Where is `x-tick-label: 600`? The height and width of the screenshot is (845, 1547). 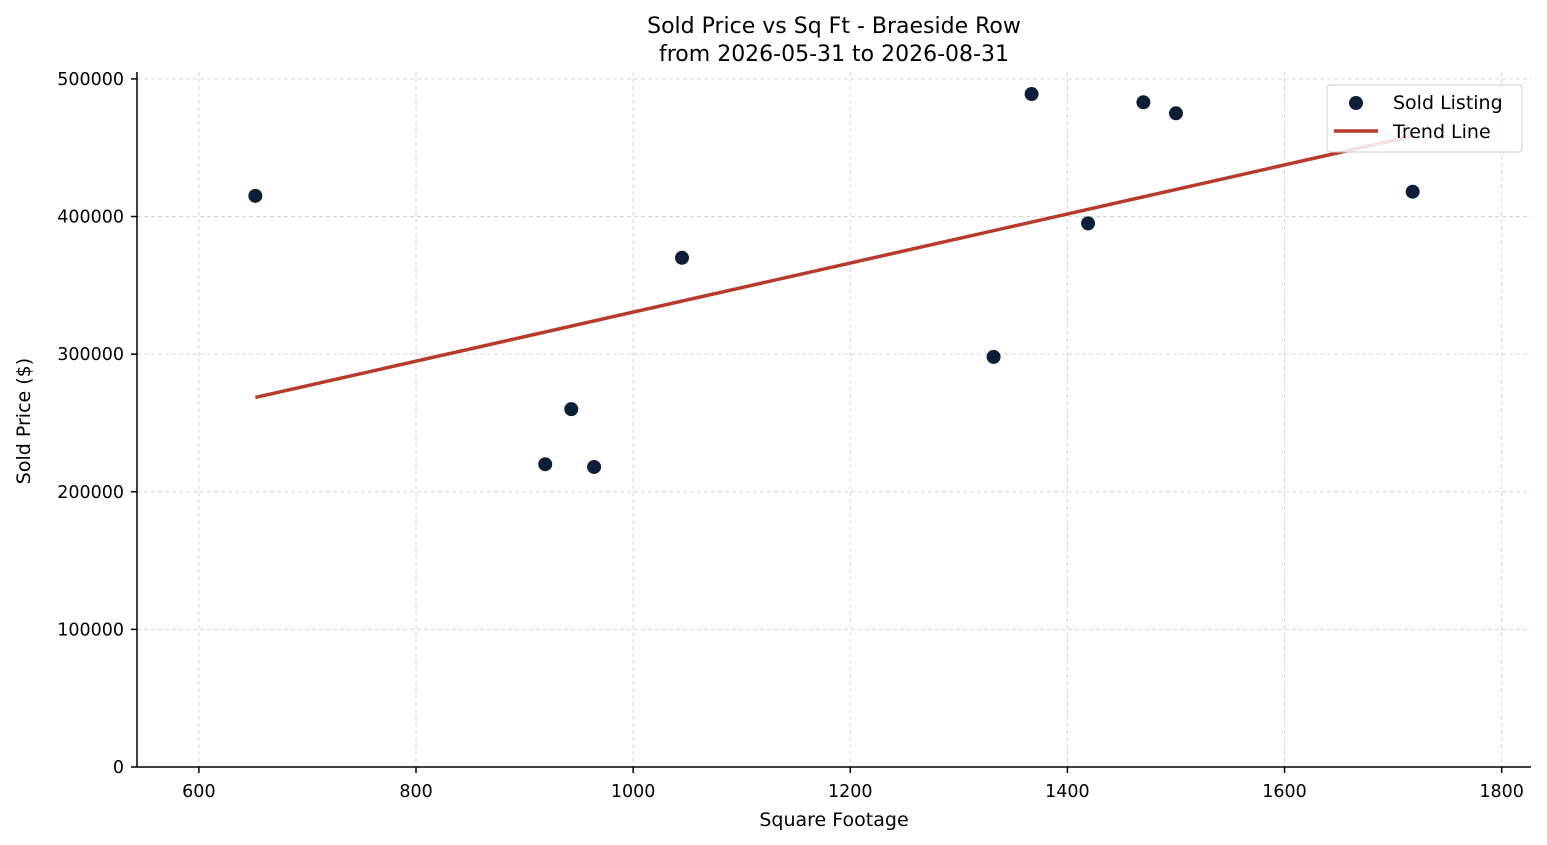
x-tick-label: 600 is located at coordinates (198, 792).